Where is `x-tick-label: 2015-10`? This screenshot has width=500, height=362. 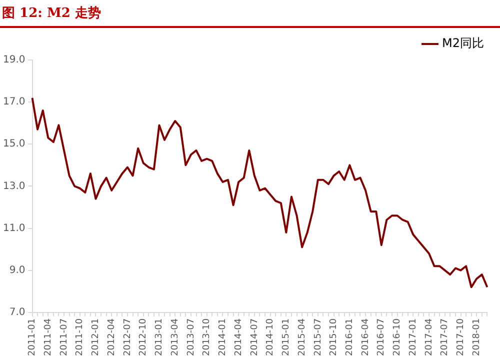 x-tick-label: 2015-10 is located at coordinates (334, 337).